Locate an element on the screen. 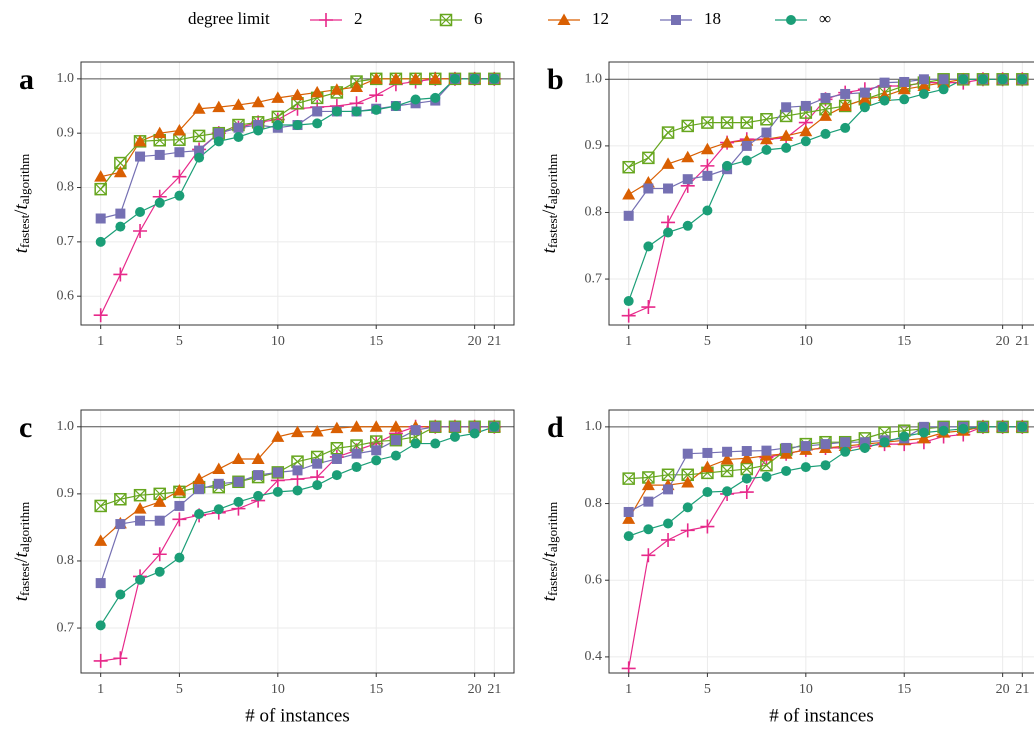 Image resolution: width=1034 pixels, height=739 pixels. y-tick-label: 0.9 is located at coordinates (594, 145).